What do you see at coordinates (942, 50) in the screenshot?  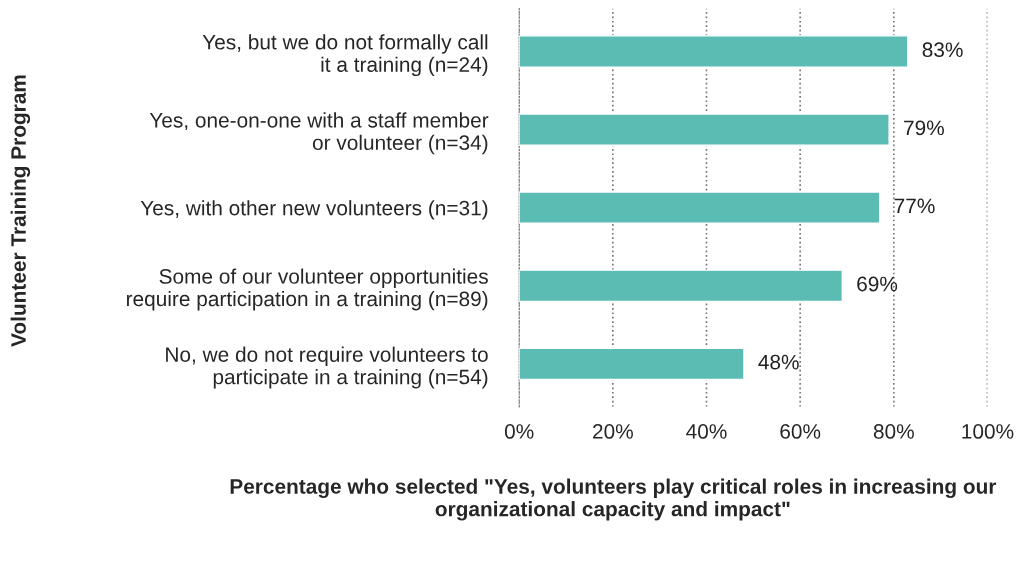 I see `data-label: 83%` at bounding box center [942, 50].